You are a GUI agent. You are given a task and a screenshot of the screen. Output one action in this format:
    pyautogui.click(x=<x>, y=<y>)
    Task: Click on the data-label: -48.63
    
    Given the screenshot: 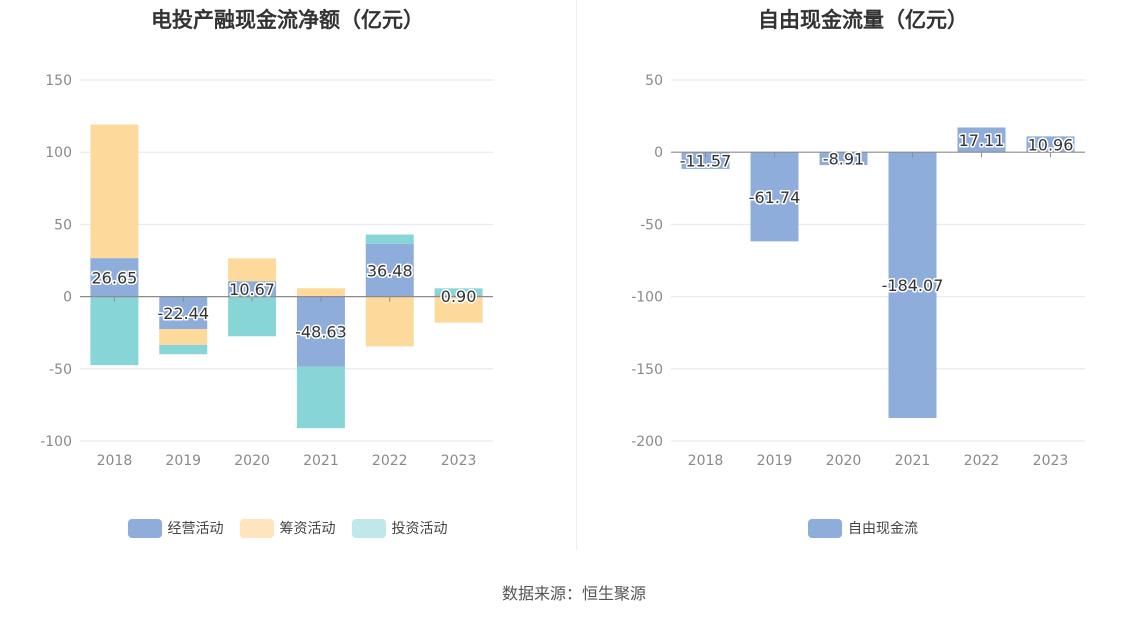 What is the action you would take?
    pyautogui.click(x=321, y=332)
    